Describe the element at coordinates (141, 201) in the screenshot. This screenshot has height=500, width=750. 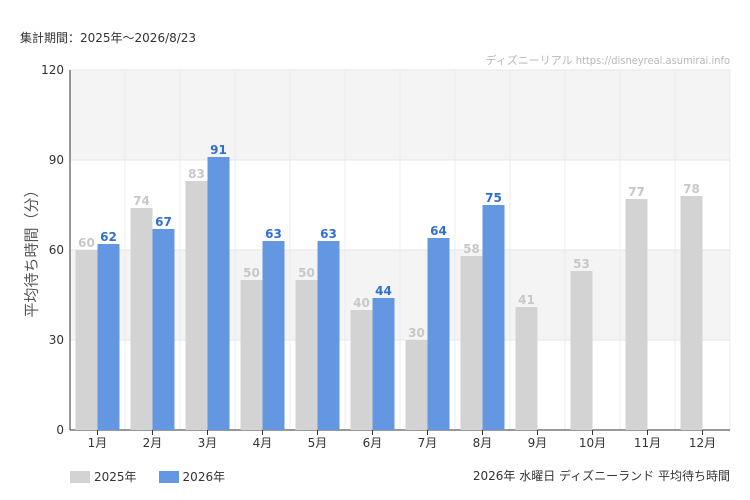
I see `data-label: 74` at that location.